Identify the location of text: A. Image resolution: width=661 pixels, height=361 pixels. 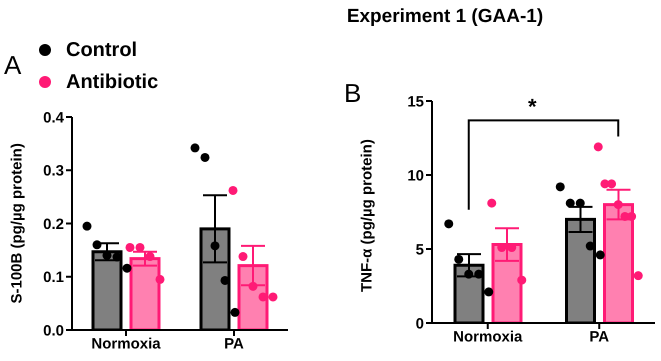
(13, 65).